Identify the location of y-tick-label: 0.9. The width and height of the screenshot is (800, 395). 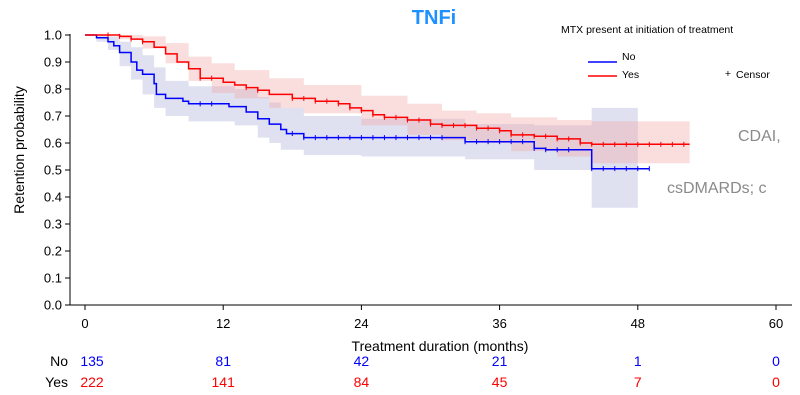
(53, 62).